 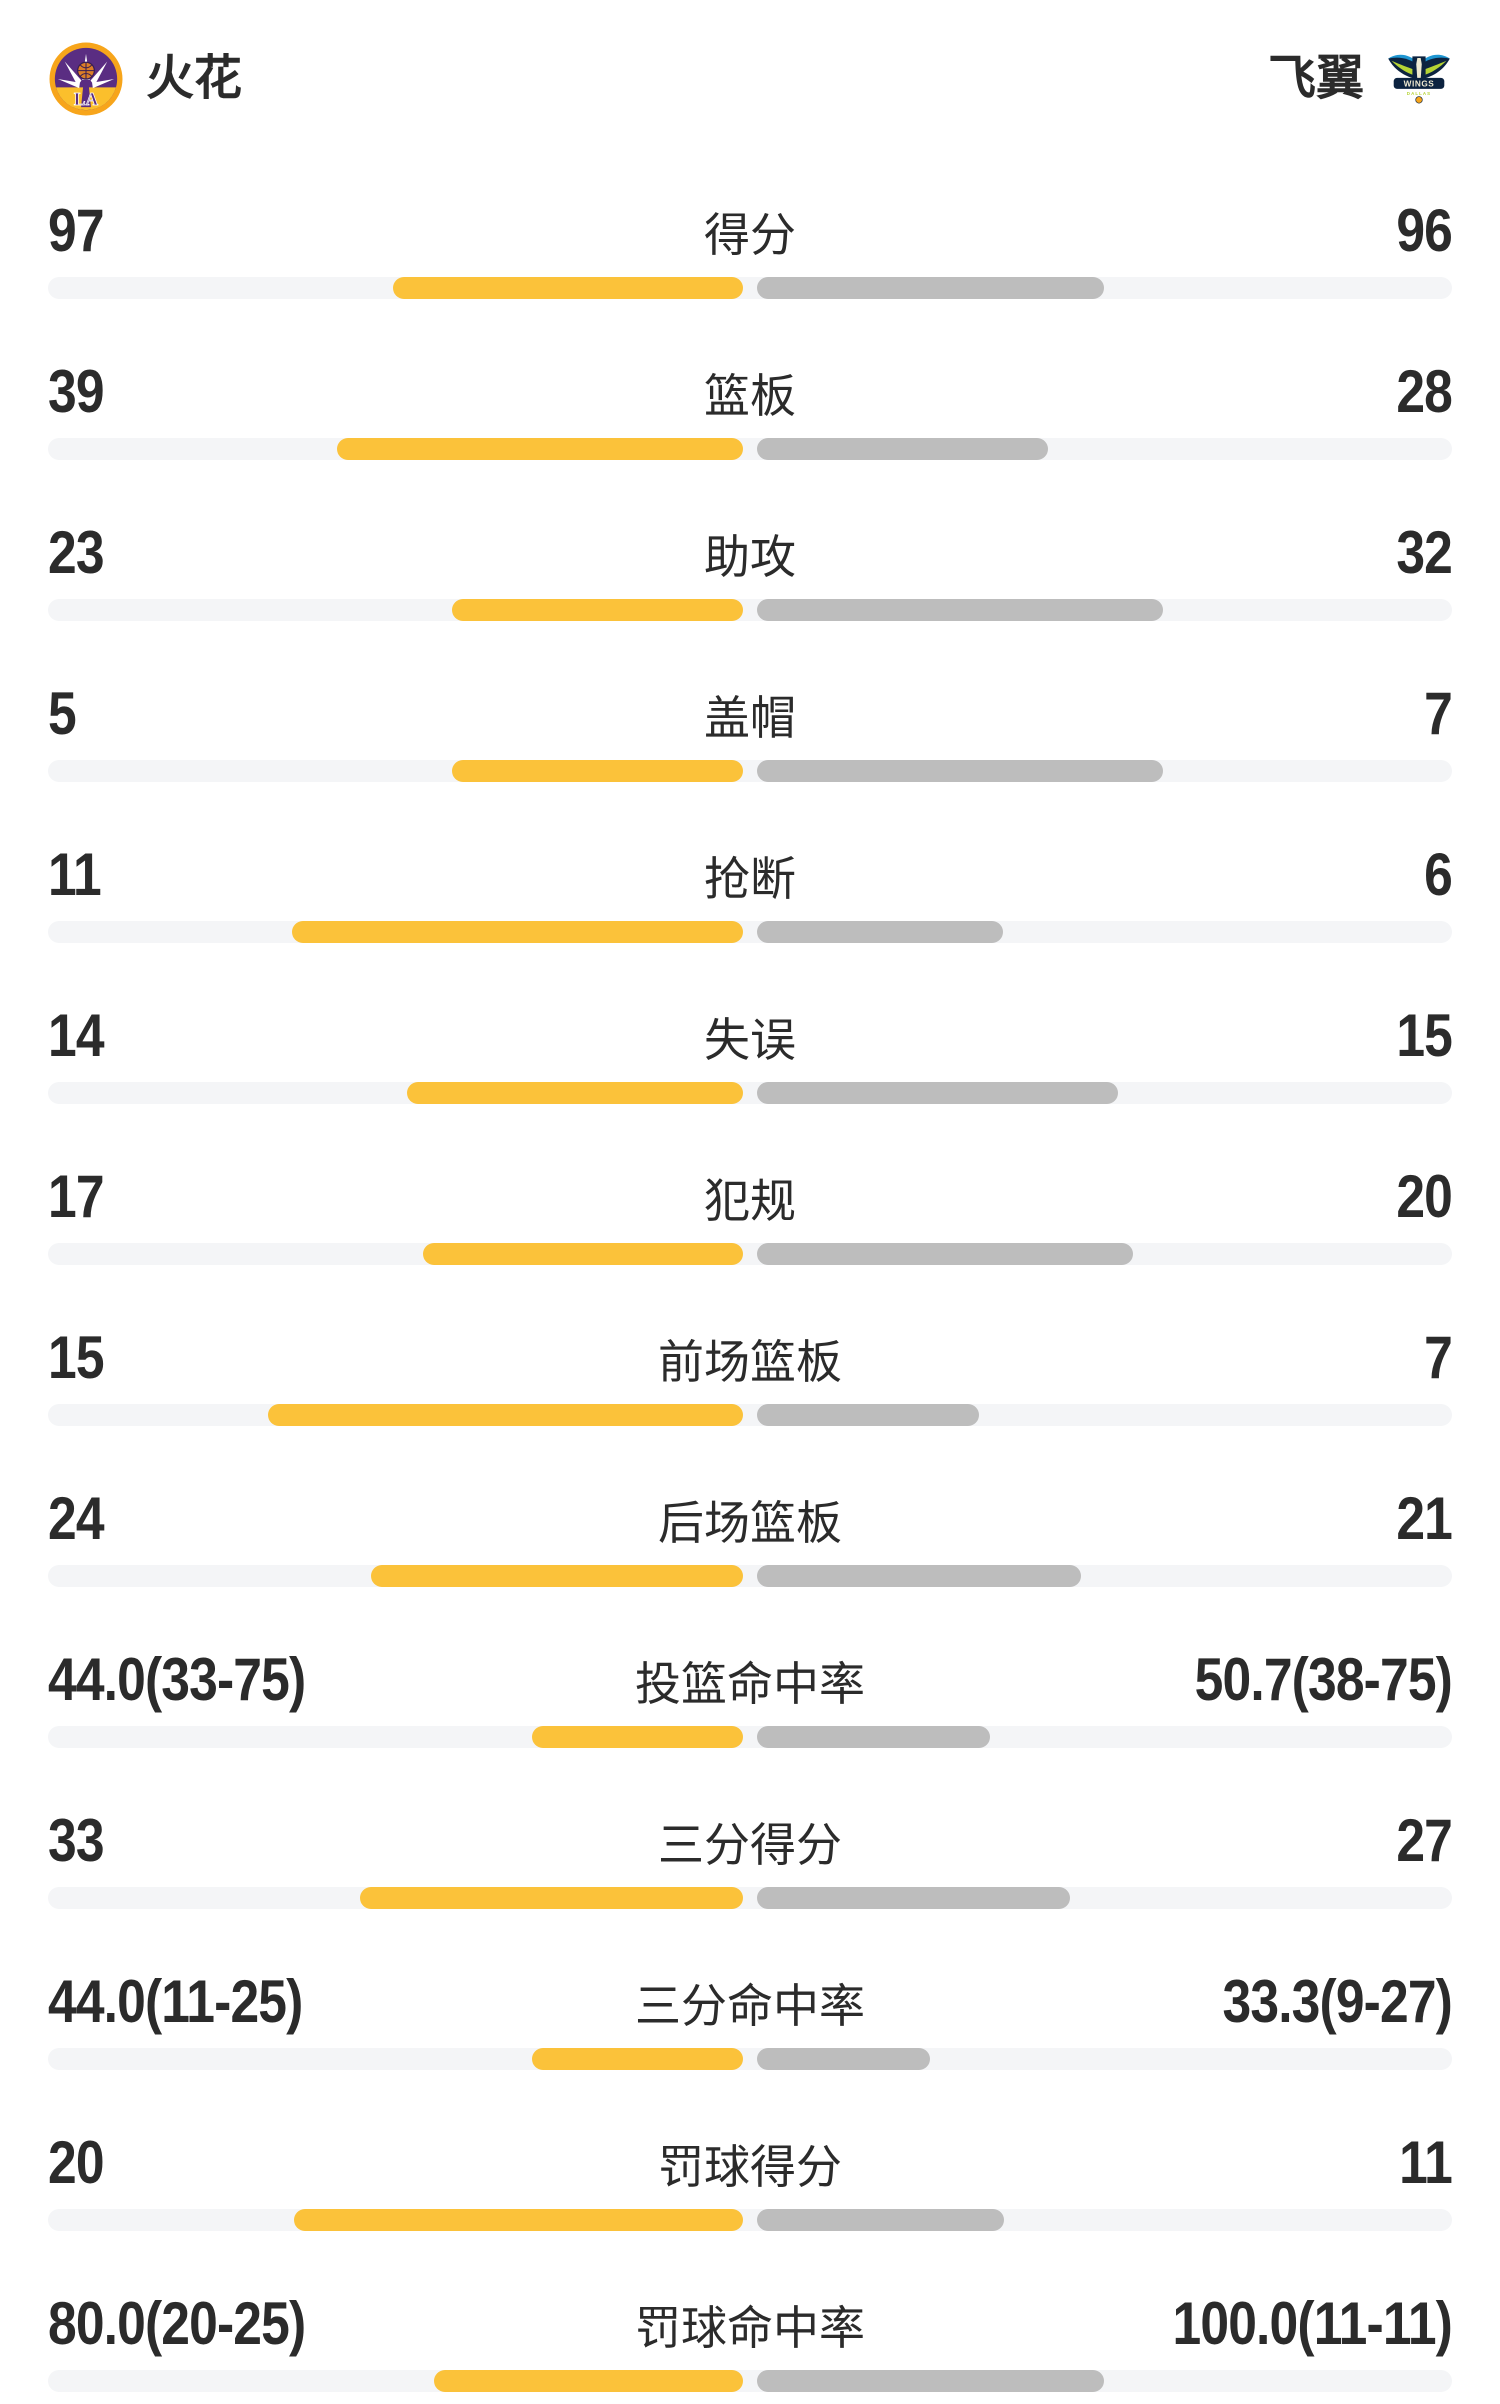 What do you see at coordinates (62, 713) in the screenshot?
I see `home-value: 5` at bounding box center [62, 713].